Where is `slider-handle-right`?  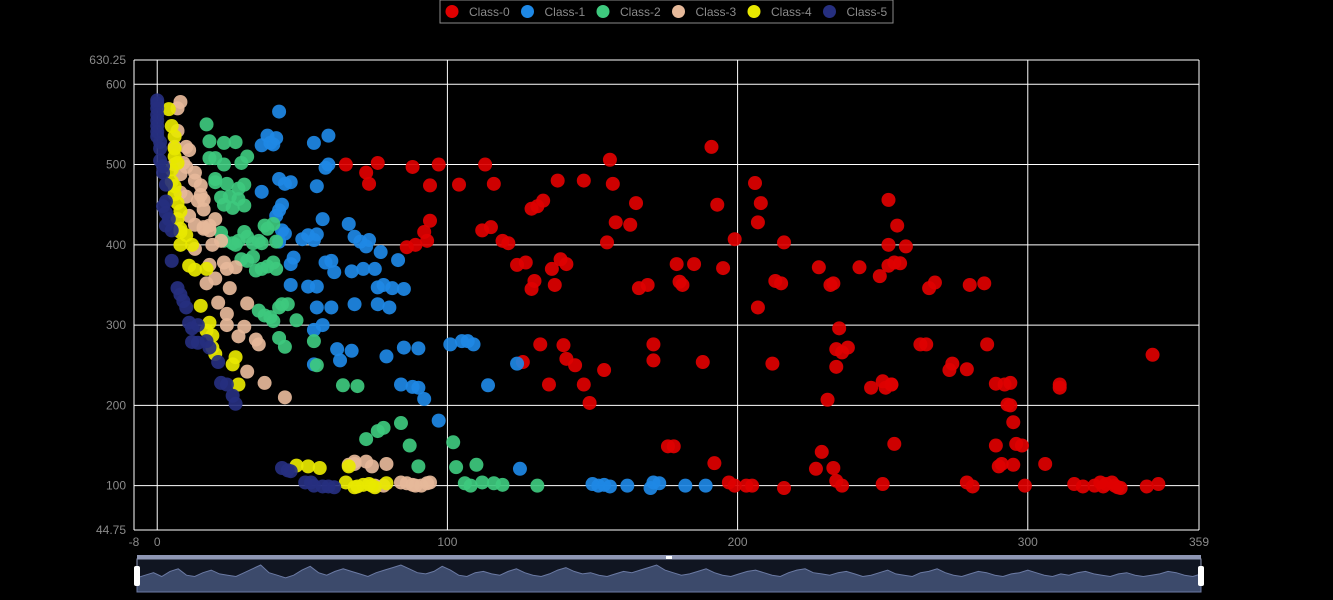
slider-handle-right is located at coordinates (1201, 576).